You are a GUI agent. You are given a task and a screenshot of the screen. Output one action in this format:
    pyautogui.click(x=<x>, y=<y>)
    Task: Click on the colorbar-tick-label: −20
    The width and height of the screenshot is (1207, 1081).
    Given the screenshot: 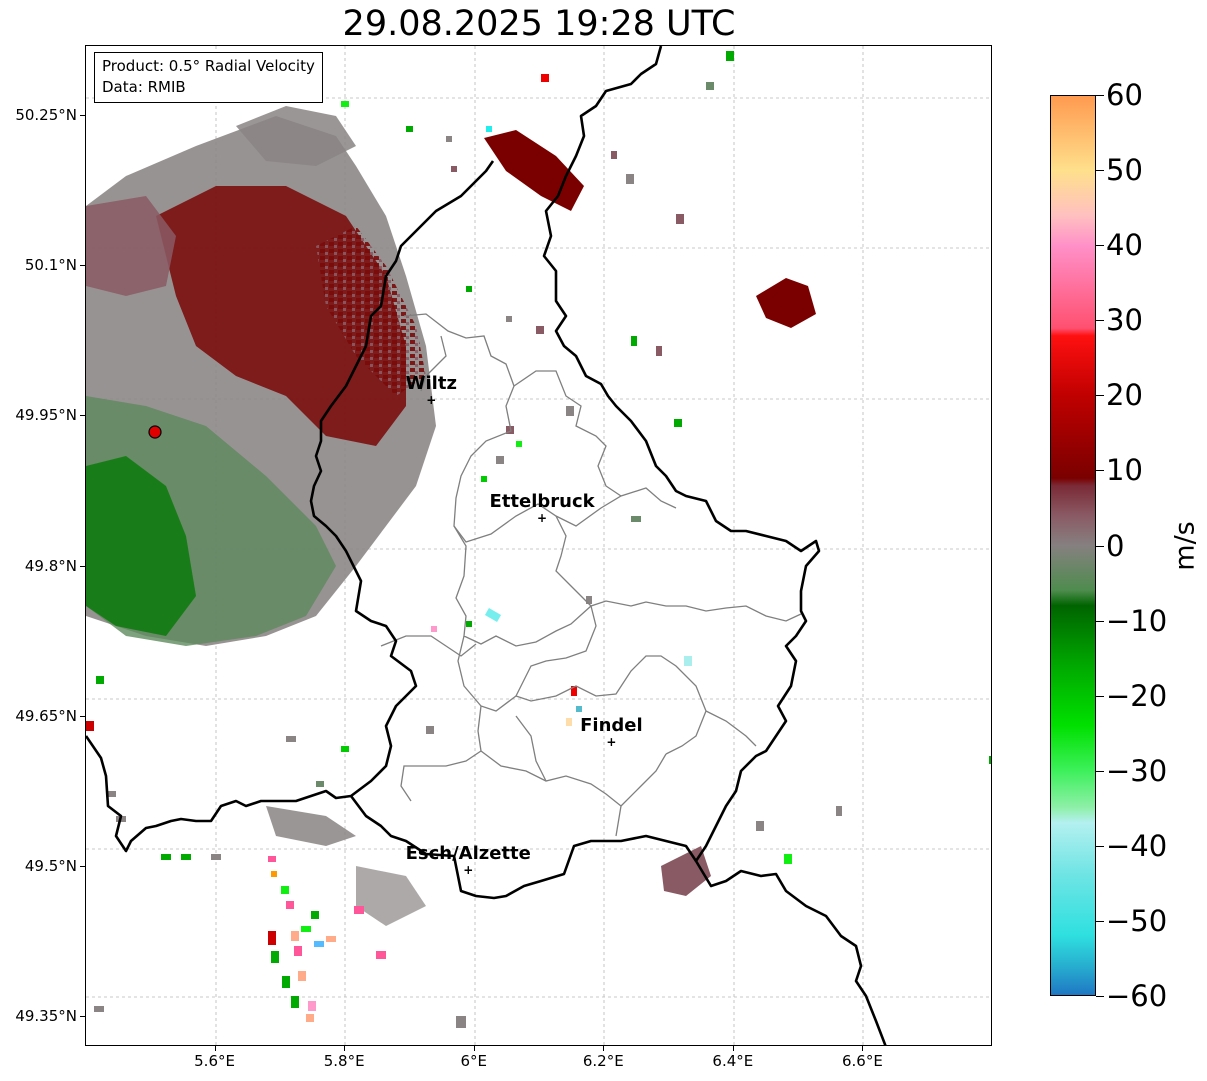 What is the action you would take?
    pyautogui.click(x=1137, y=695)
    